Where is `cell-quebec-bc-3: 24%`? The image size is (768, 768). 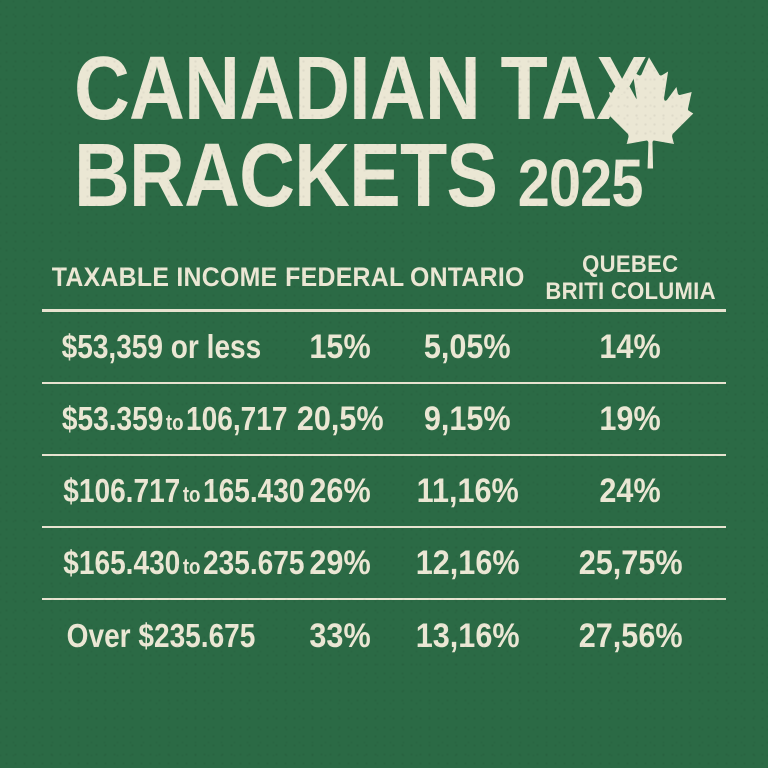
cell-quebec-bc-3: 24% is located at coordinates (630, 491).